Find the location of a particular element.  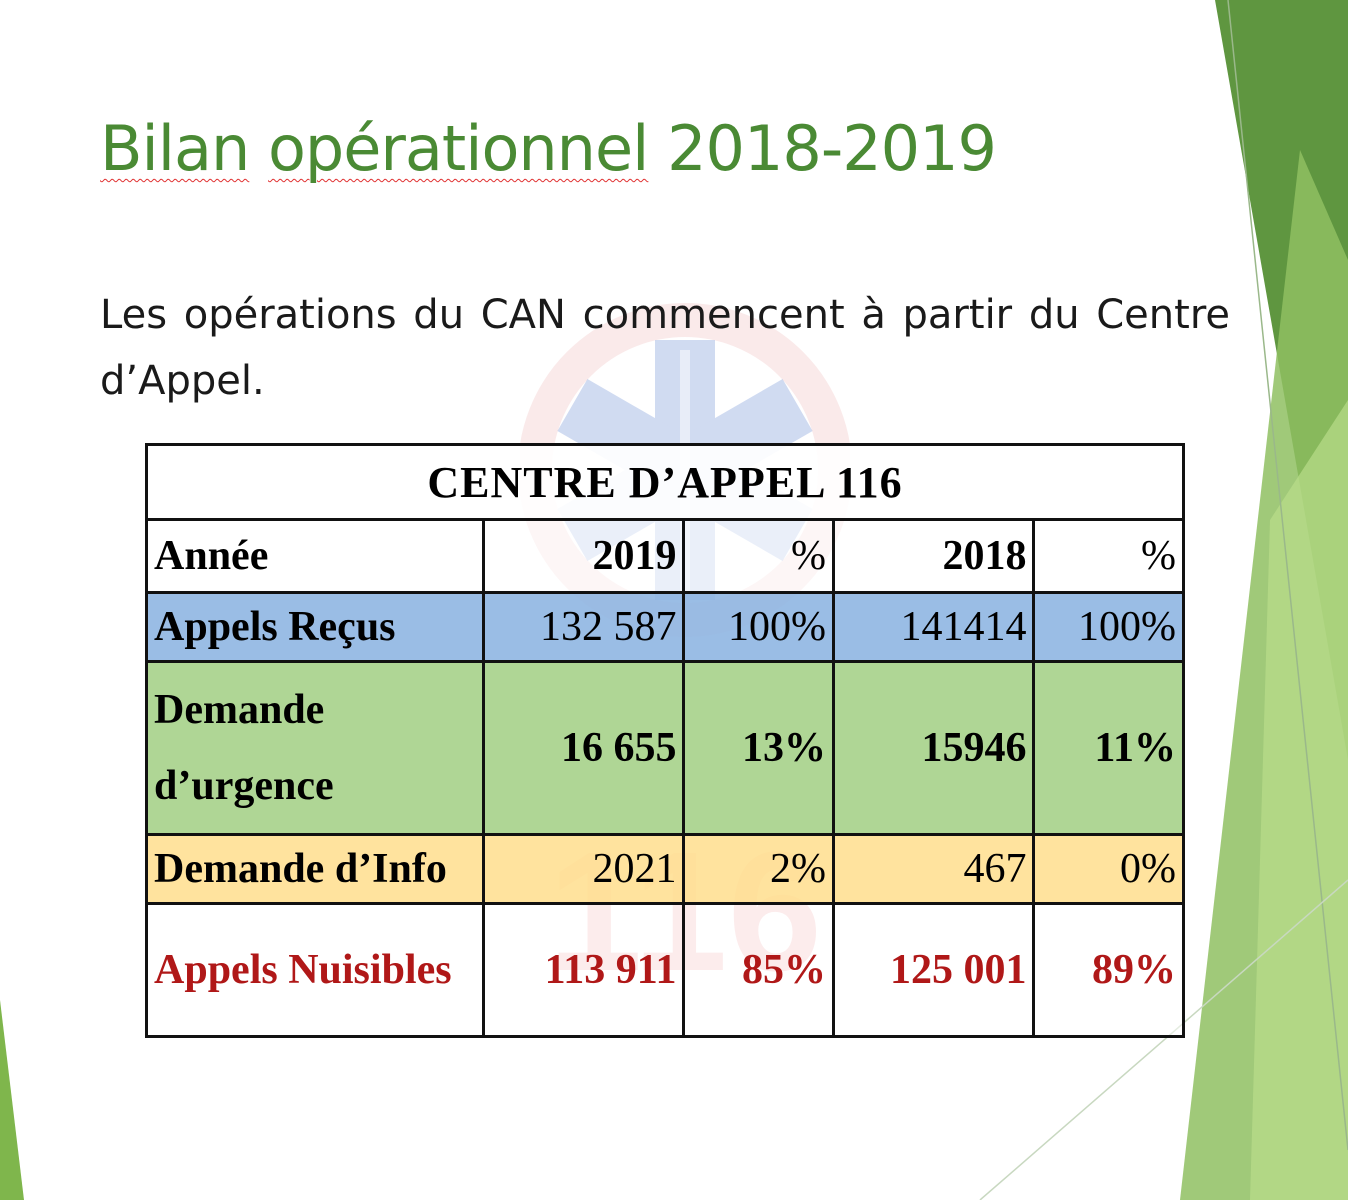

right-pale-wedge is located at coordinates (1299, 800).